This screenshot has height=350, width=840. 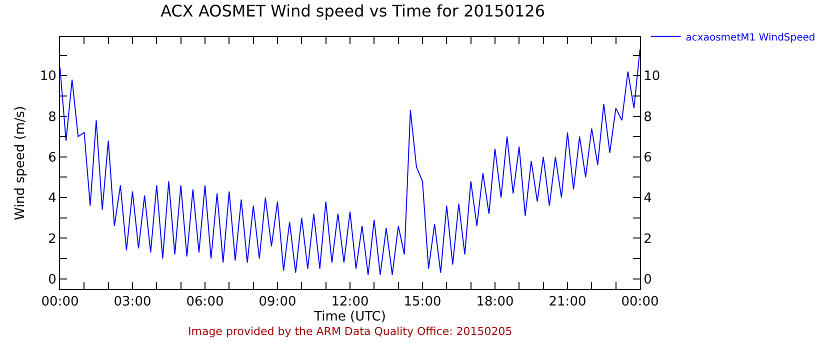 What do you see at coordinates (205, 302) in the screenshot?
I see `x-tick-label: 06:00` at bounding box center [205, 302].